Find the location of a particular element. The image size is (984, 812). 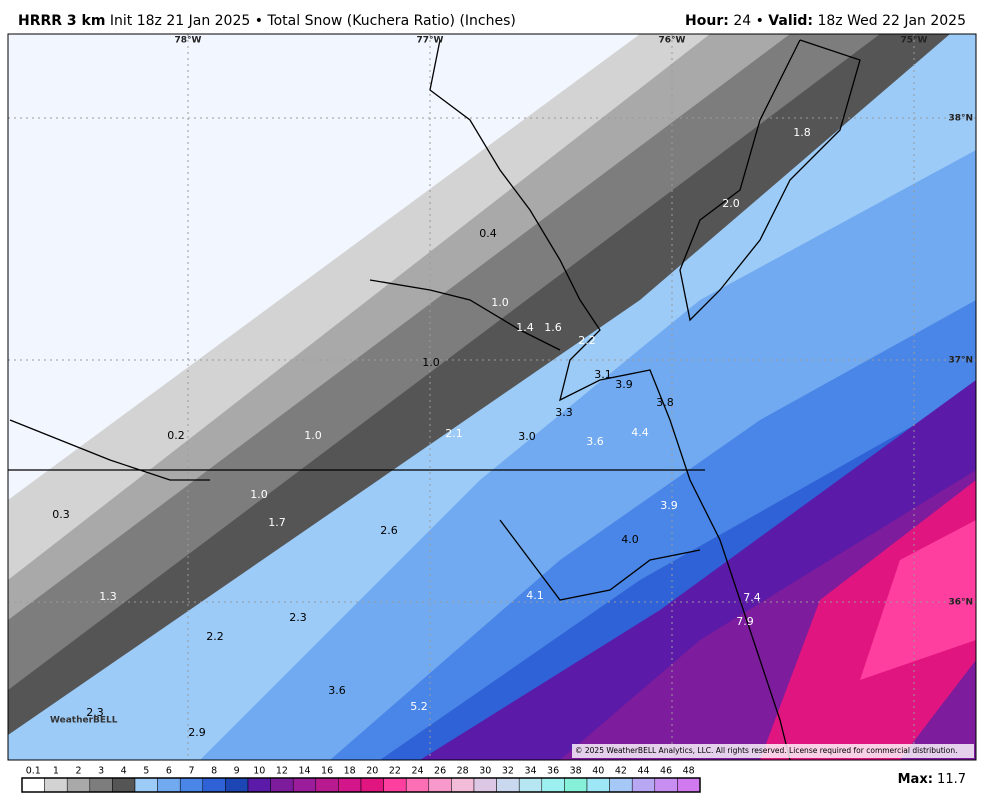

hour: 24 • is located at coordinates (748, 21).